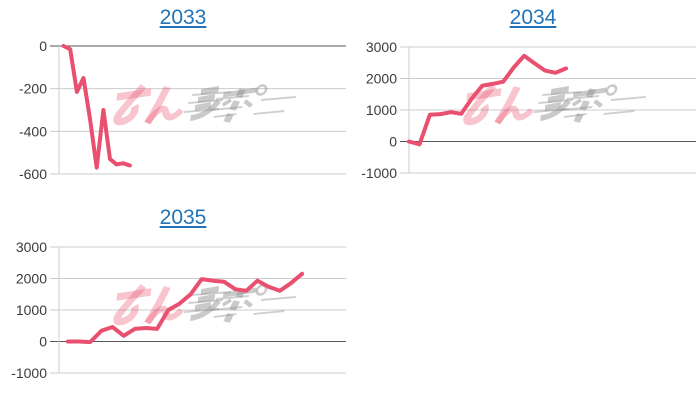  Describe the element at coordinates (533, 17) in the screenshot. I see `chart-title-link: 2034` at that location.